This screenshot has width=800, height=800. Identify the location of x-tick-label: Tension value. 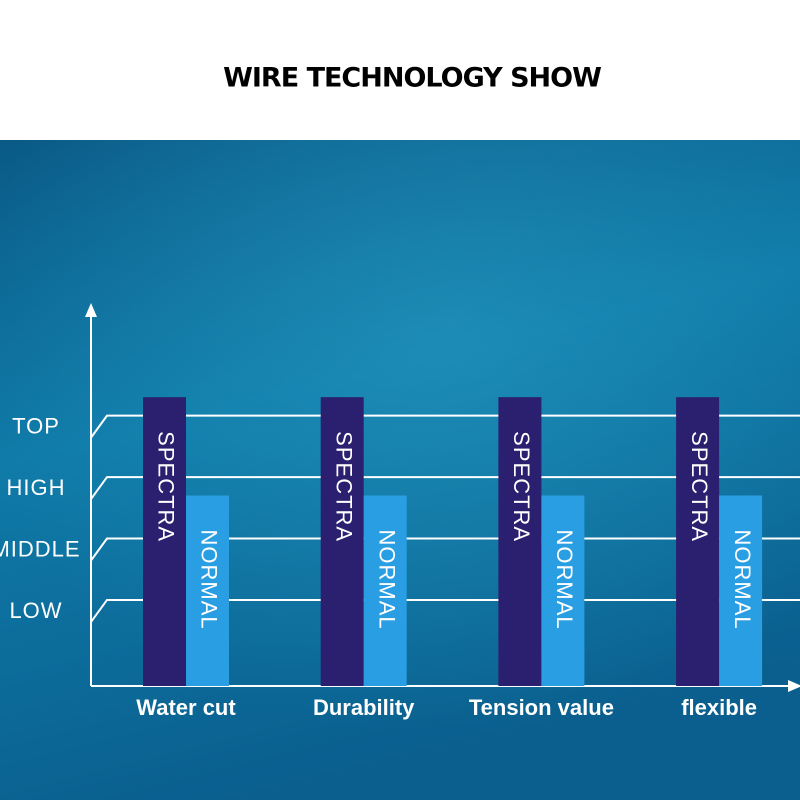
(541, 707).